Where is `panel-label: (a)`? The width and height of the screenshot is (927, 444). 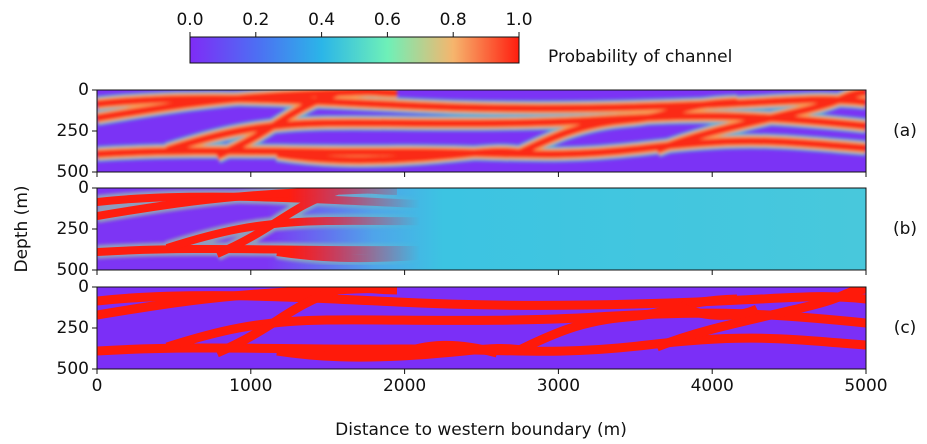 panel-label: (a) is located at coordinates (905, 131).